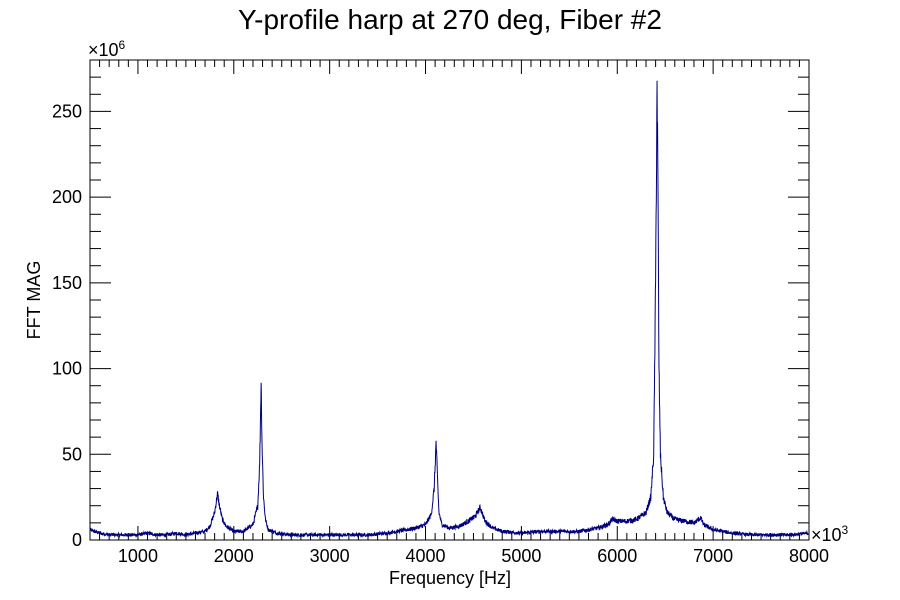  I want to click on x-axis-label: Frequency [Hz], so click(450, 578).